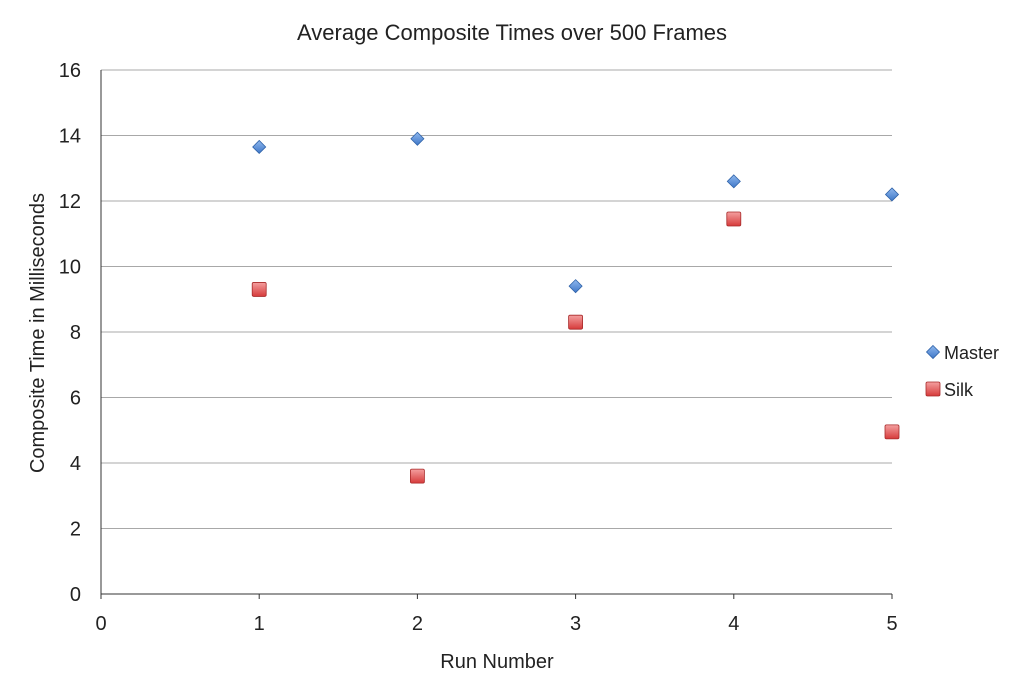 The image size is (1024, 692). What do you see at coordinates (70, 71) in the screenshot?
I see `y-tick-label: 16` at bounding box center [70, 71].